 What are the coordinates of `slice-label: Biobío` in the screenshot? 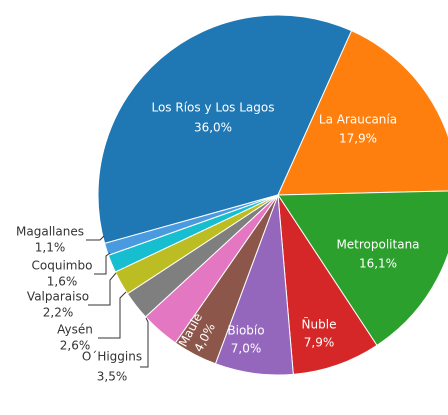 It's located at (245, 331).